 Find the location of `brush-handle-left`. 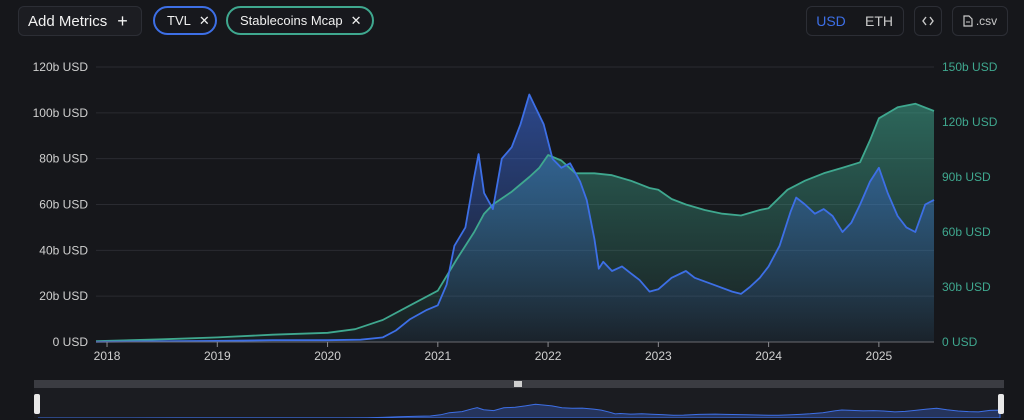

brush-handle-left is located at coordinates (37, 404).